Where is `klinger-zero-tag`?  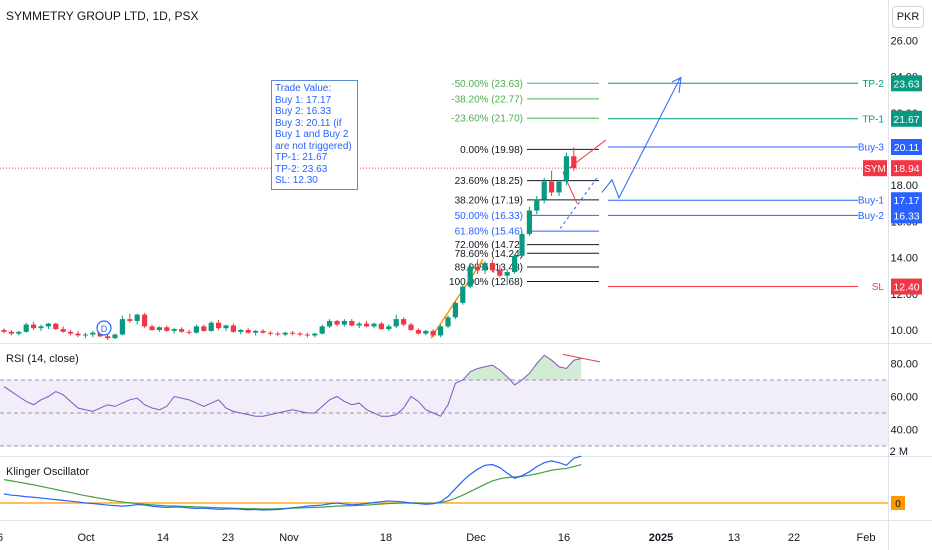 klinger-zero-tag is located at coordinates (898, 503).